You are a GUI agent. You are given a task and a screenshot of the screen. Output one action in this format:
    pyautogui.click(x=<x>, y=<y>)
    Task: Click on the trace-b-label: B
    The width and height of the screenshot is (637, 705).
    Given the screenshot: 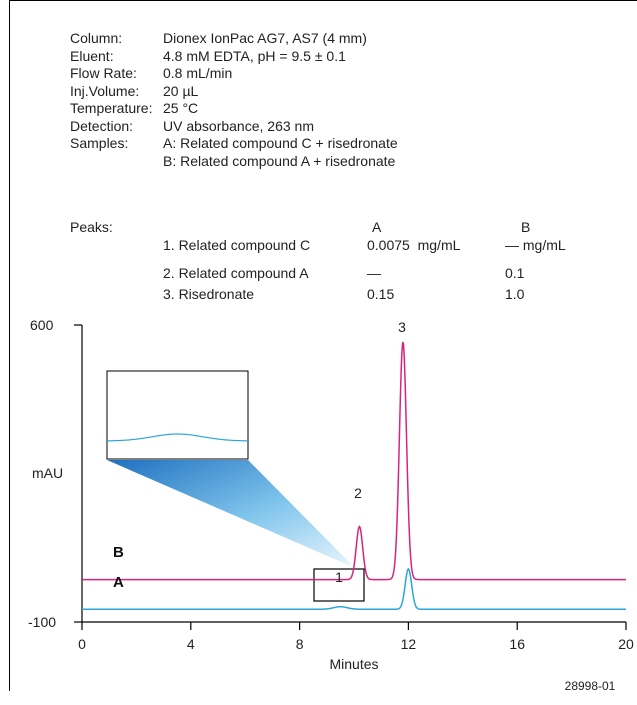 What is the action you would take?
    pyautogui.click(x=118, y=552)
    